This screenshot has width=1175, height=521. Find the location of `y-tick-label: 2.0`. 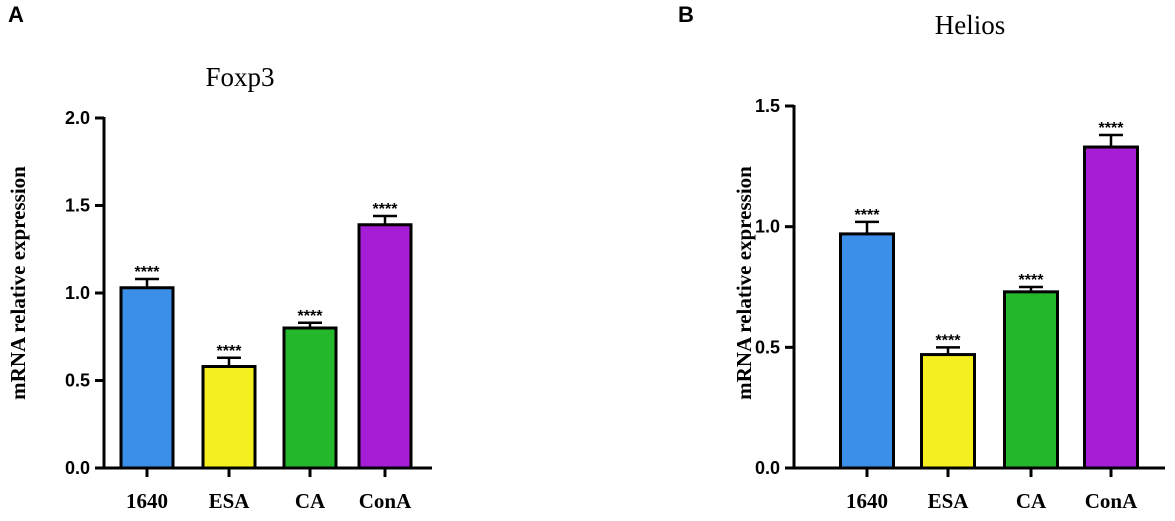

y-tick-label: 2.0 is located at coordinates (77, 118).